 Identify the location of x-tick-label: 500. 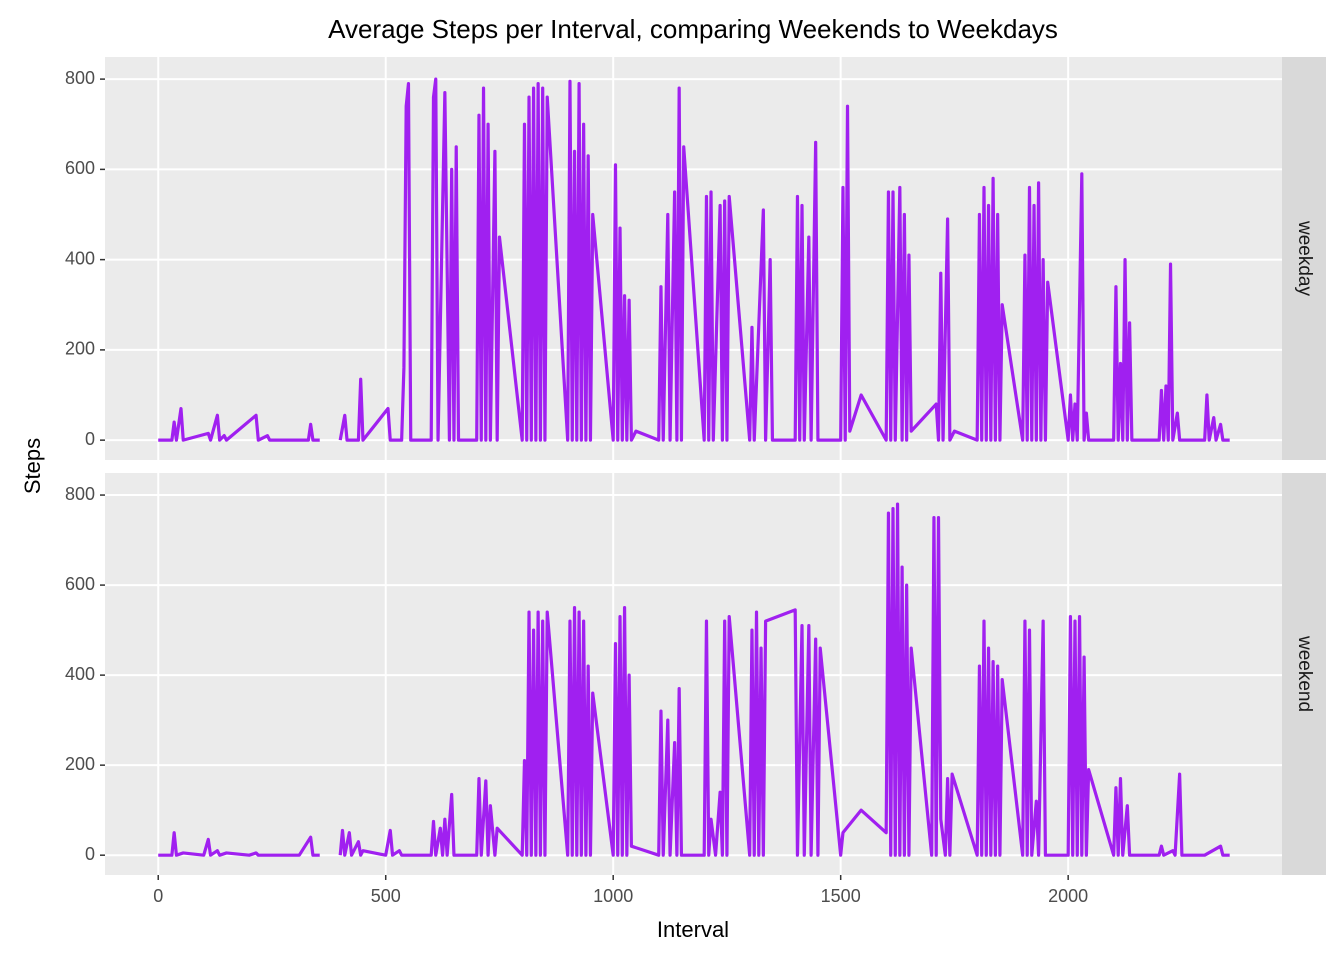
(386, 896).